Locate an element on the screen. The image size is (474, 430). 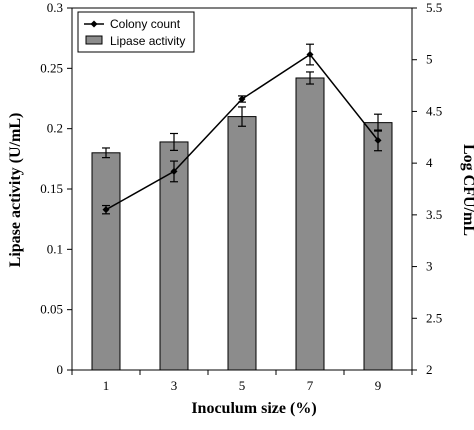
y-tick-label: 0.25 is located at coordinates (51, 67).